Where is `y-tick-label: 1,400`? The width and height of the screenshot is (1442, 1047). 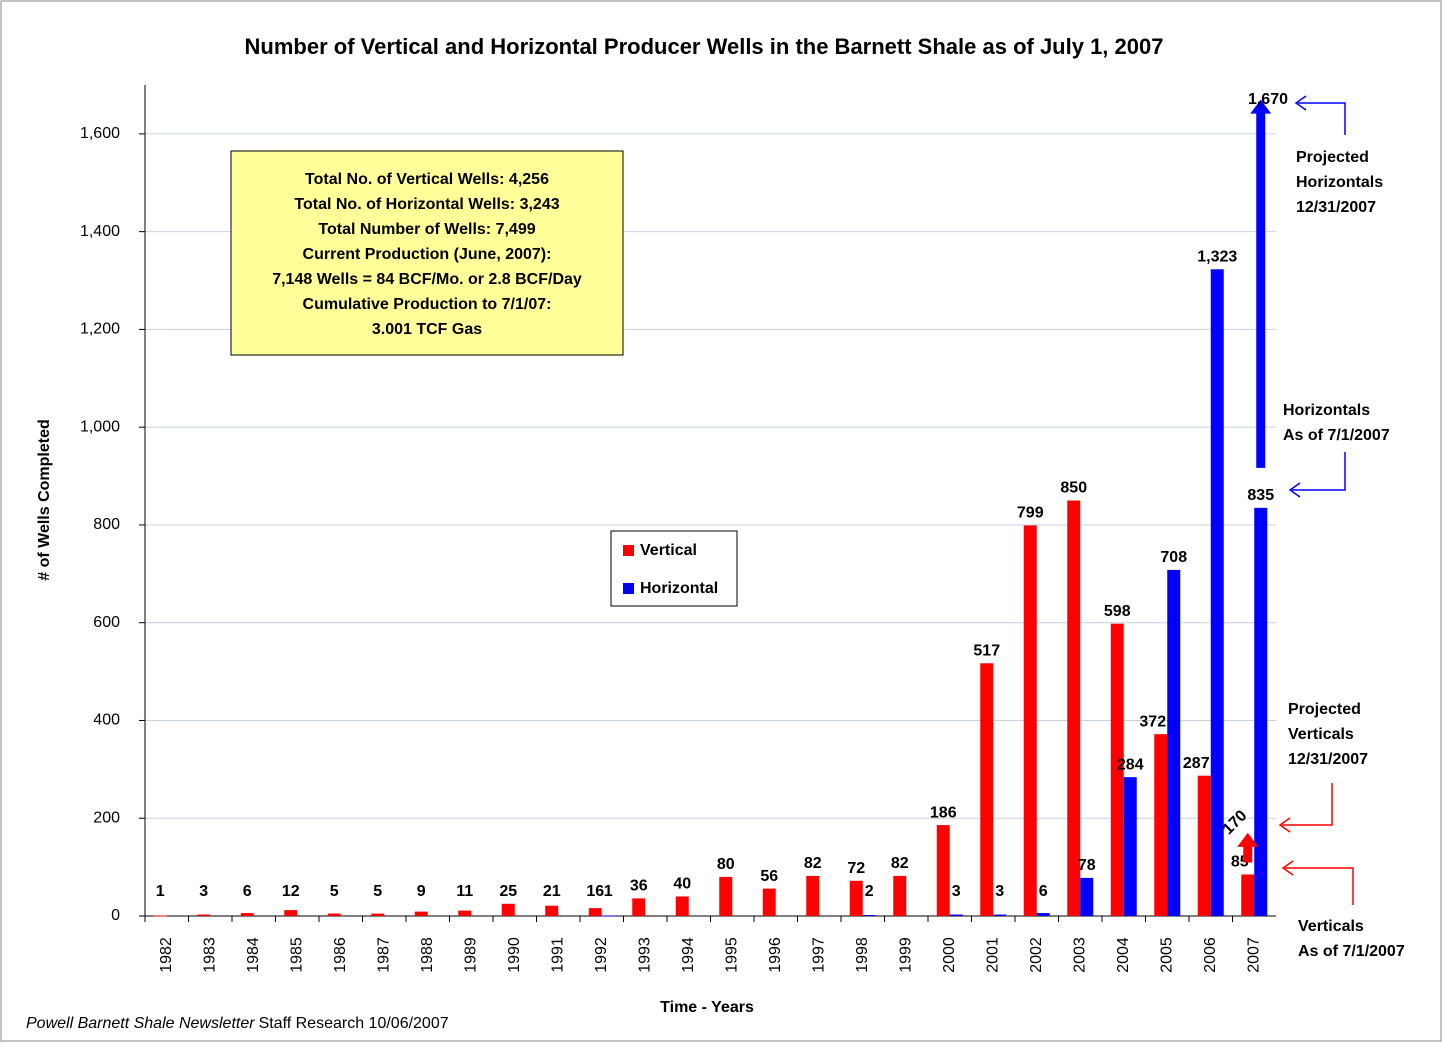
y-tick-label: 1,400 is located at coordinates (100, 231).